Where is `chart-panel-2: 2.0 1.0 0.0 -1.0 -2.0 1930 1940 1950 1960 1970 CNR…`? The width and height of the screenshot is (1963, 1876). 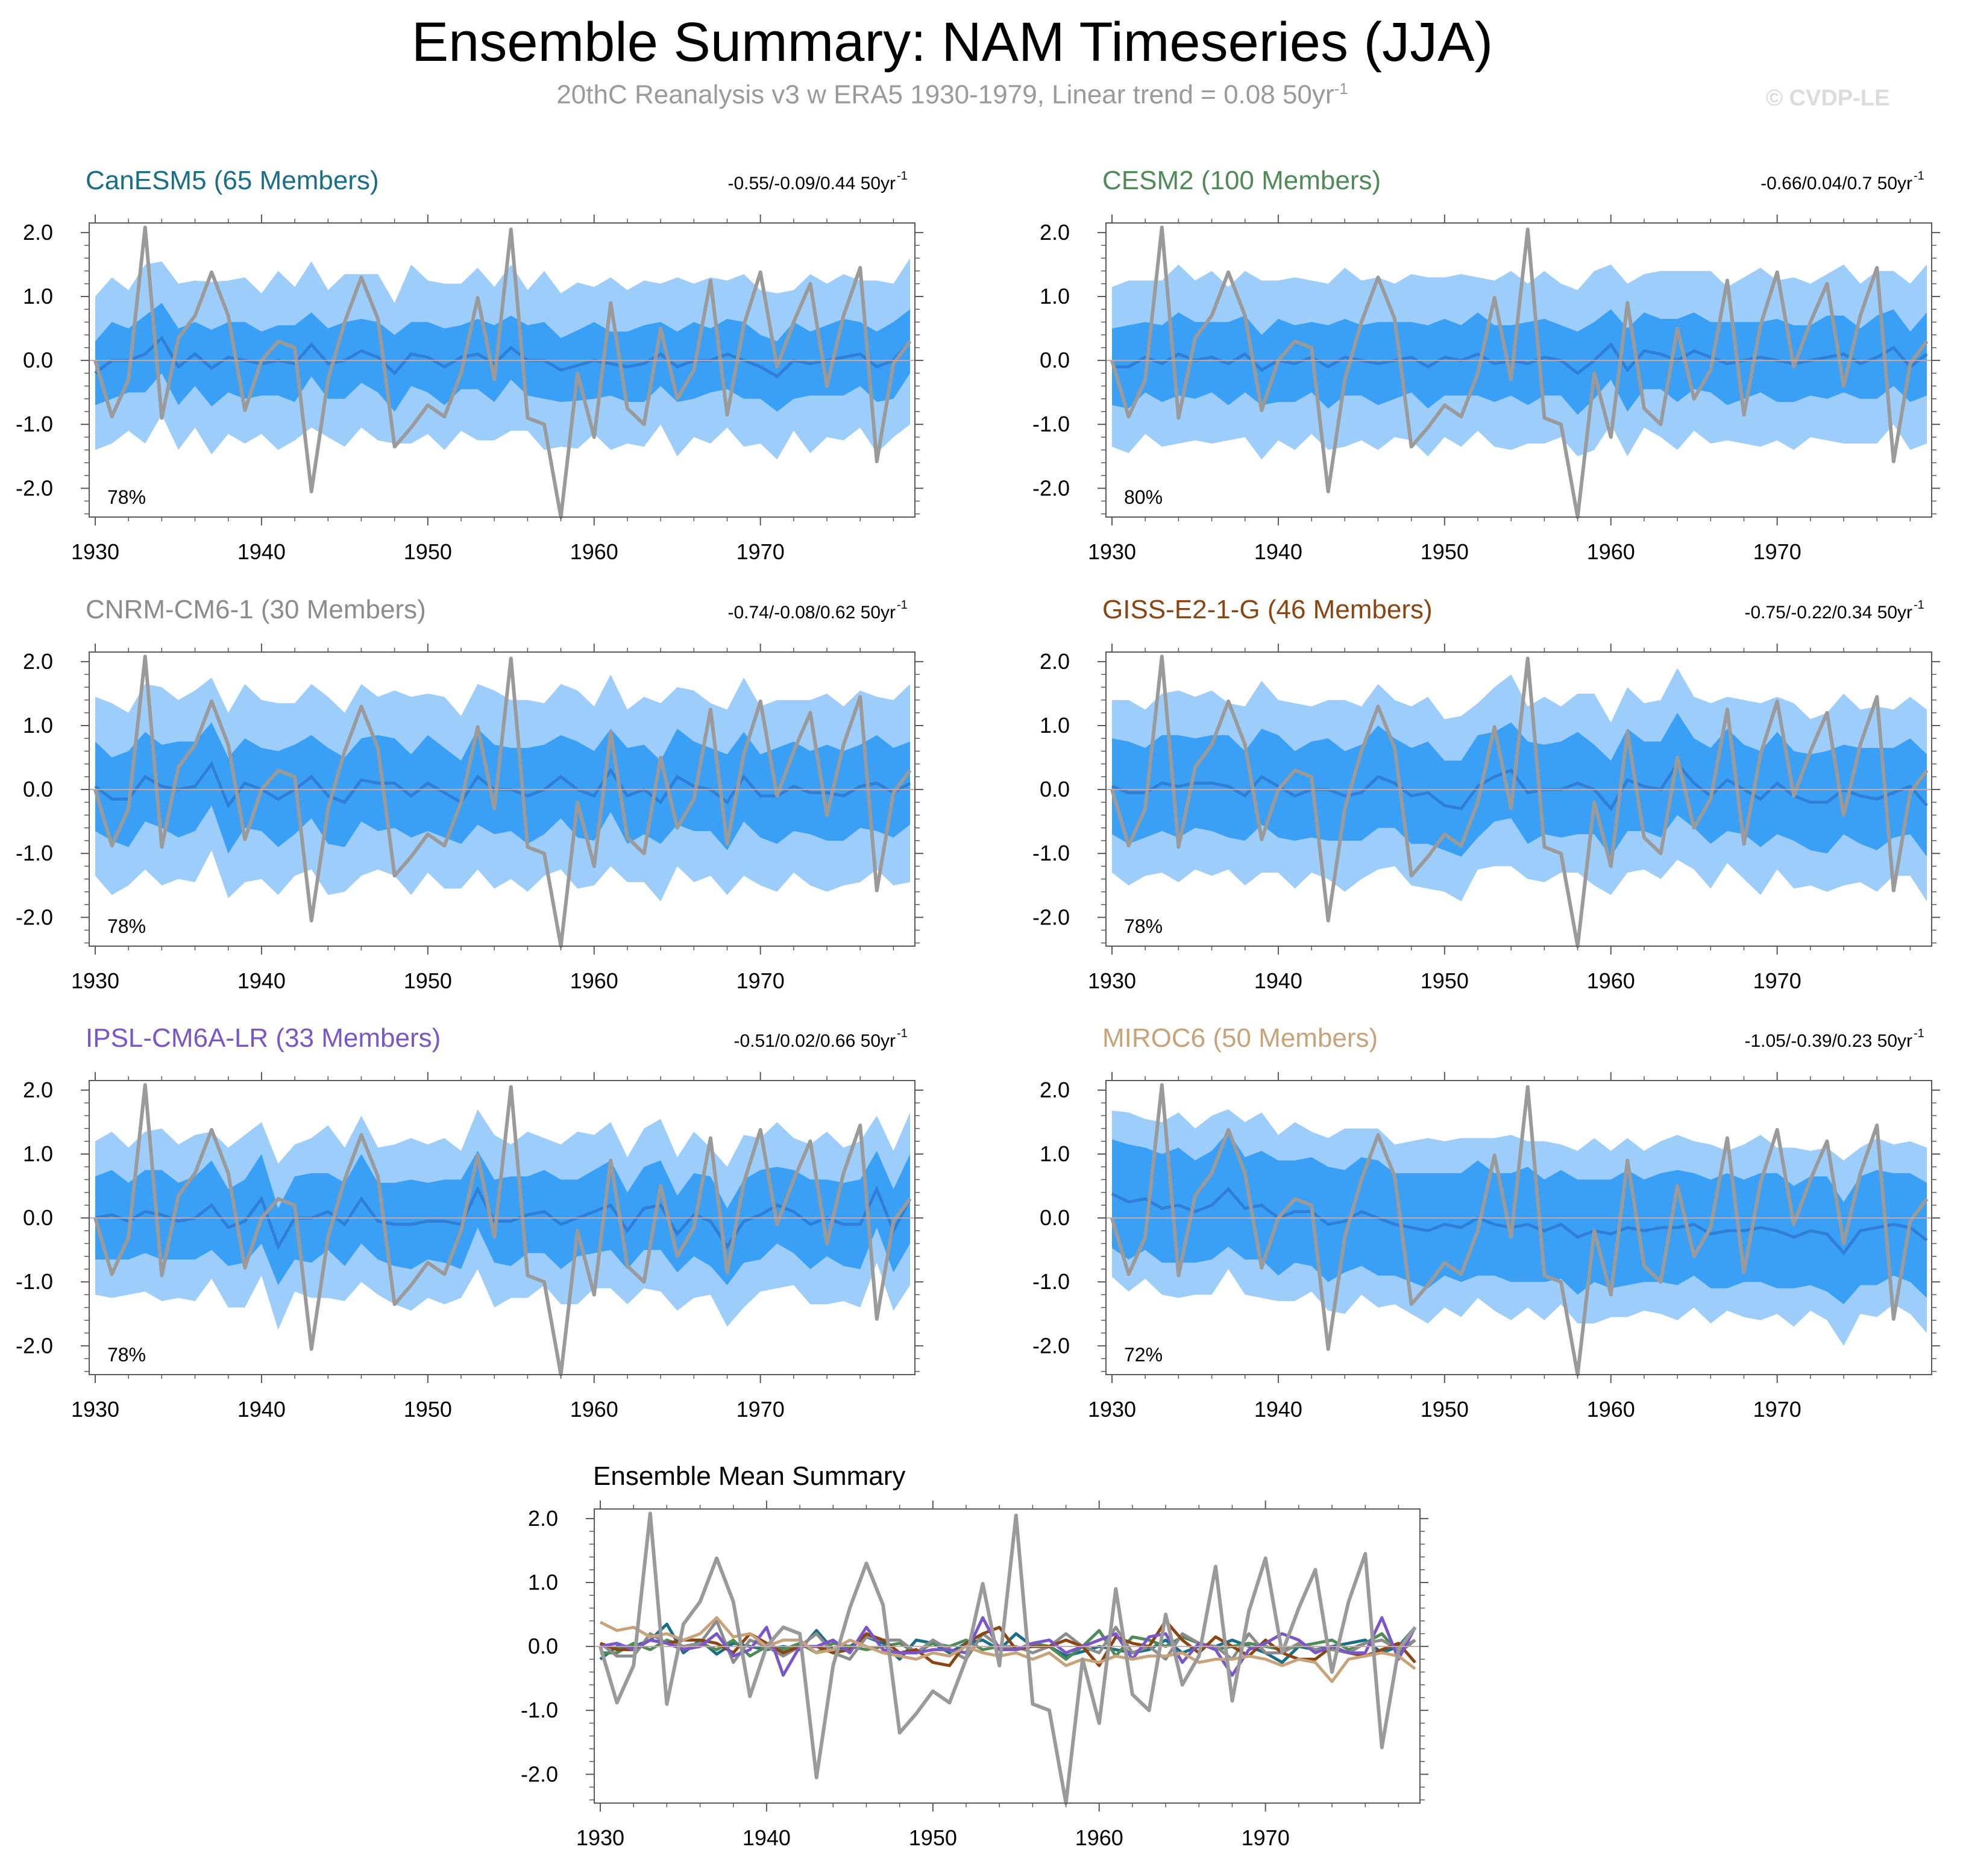 chart-panel-2: 2.0 1.0 0.0 -1.0 -2.0 1930 1940 1950 1960 1970 CNR… is located at coordinates (469, 794).